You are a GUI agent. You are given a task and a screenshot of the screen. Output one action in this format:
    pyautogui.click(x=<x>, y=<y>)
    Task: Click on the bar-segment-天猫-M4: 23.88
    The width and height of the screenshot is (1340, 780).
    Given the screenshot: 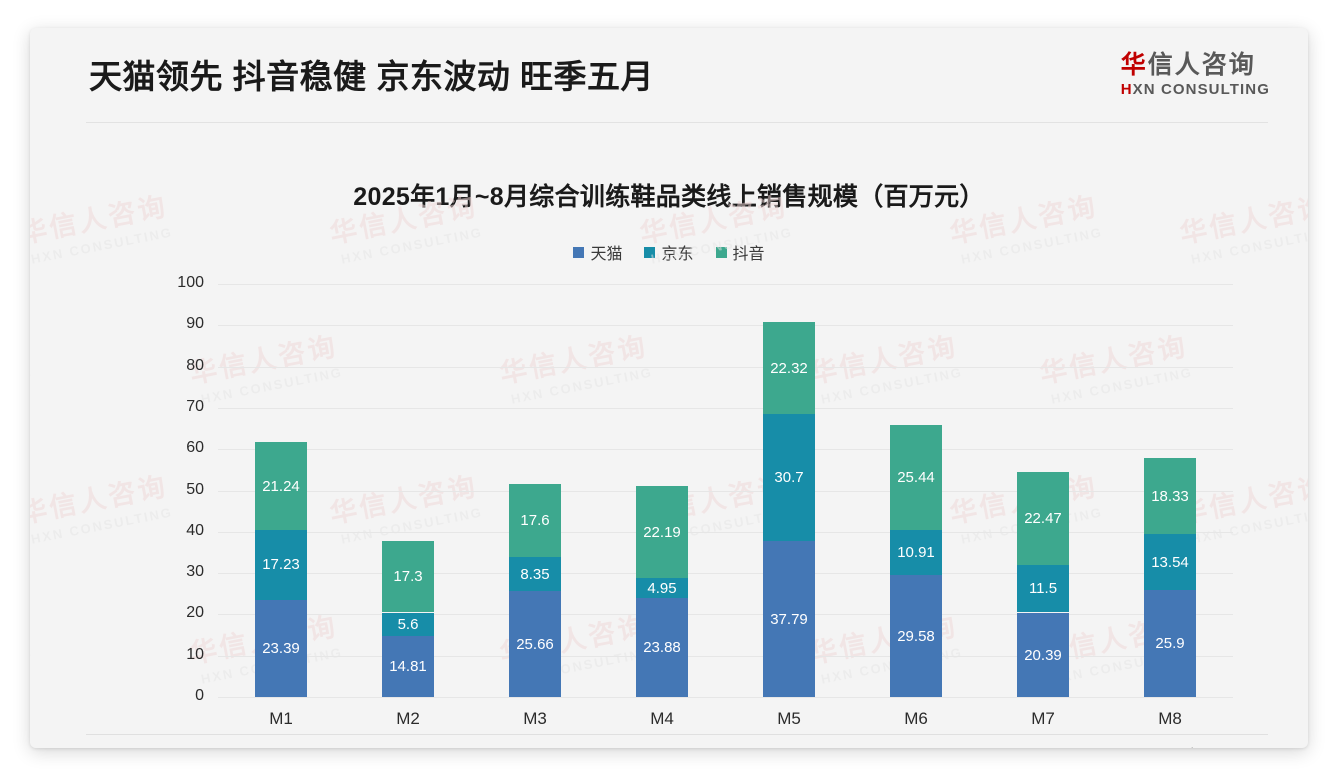 What is the action you would take?
    pyautogui.click(x=662, y=647)
    